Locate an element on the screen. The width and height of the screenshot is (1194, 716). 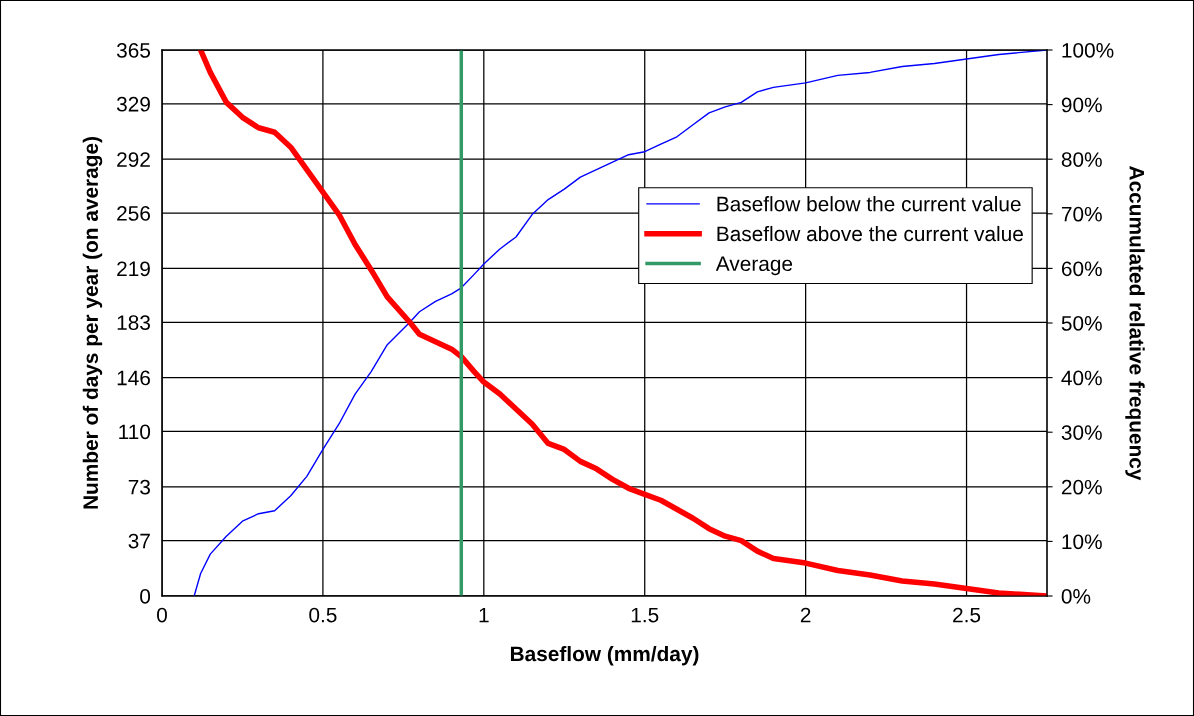
y2-tick-label: 10% is located at coordinates (1082, 542).